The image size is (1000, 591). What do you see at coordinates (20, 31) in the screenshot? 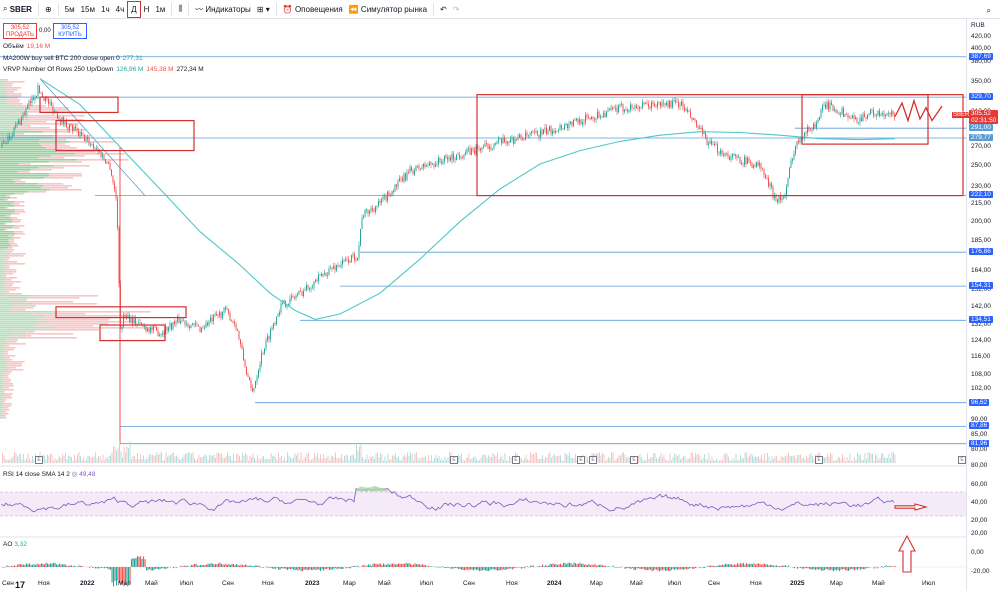
I see `sell-button: 305,52 ПРОДАТЬ` at bounding box center [20, 31].